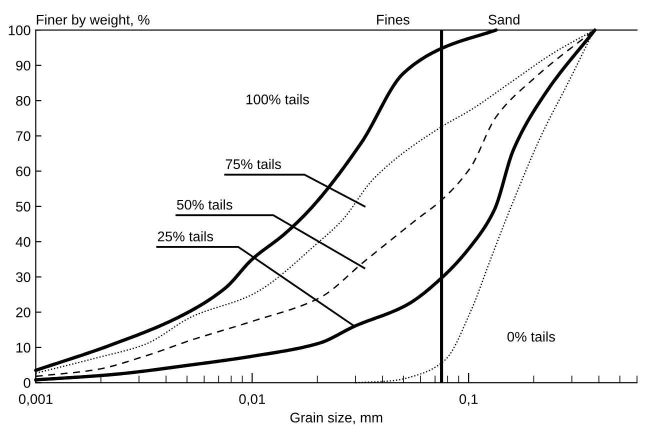 This screenshot has width=650, height=430. I want to click on y-tick-label: 90, so click(23, 65).